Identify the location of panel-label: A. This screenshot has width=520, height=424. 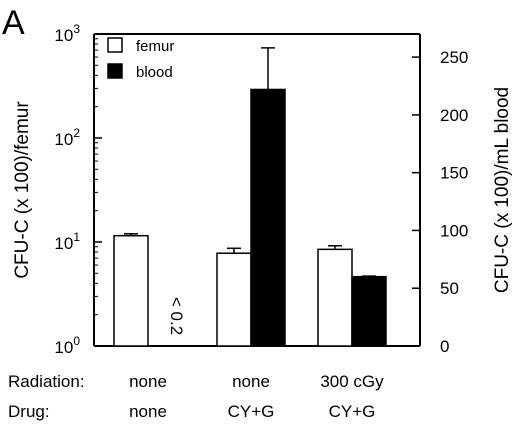
(13, 23).